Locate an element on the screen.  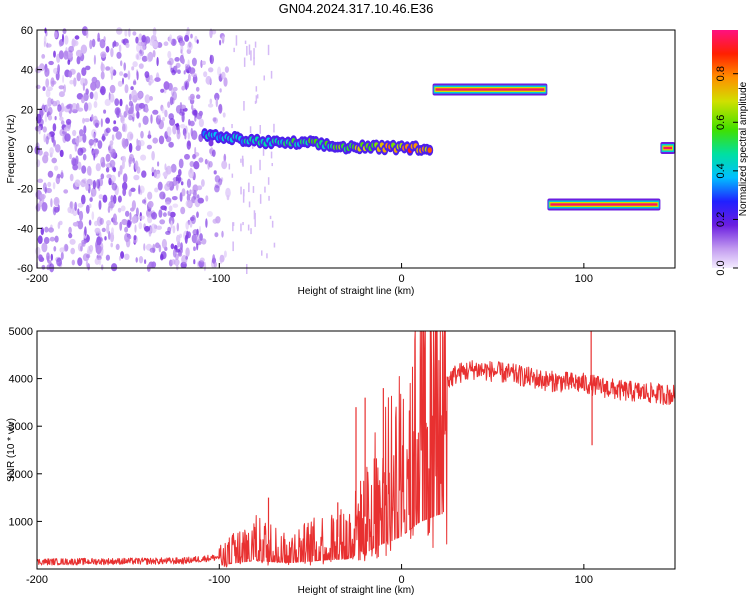
y-tick-label: 5000 is located at coordinates (21, 332).